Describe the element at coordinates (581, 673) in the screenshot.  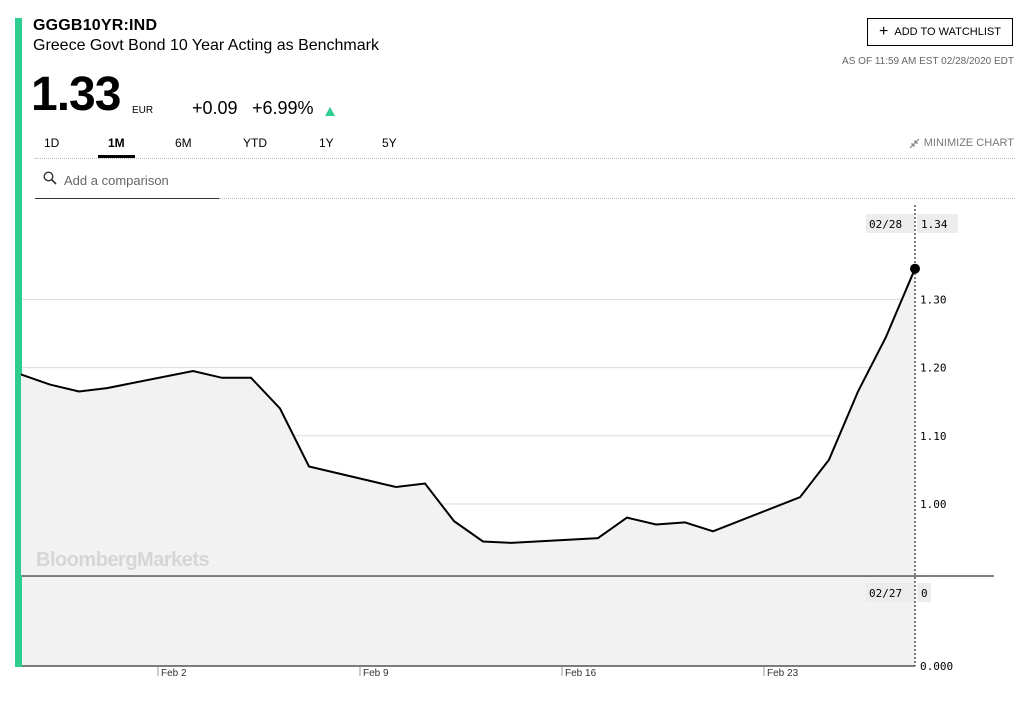
I see `x-tick-label: Feb 16` at that location.